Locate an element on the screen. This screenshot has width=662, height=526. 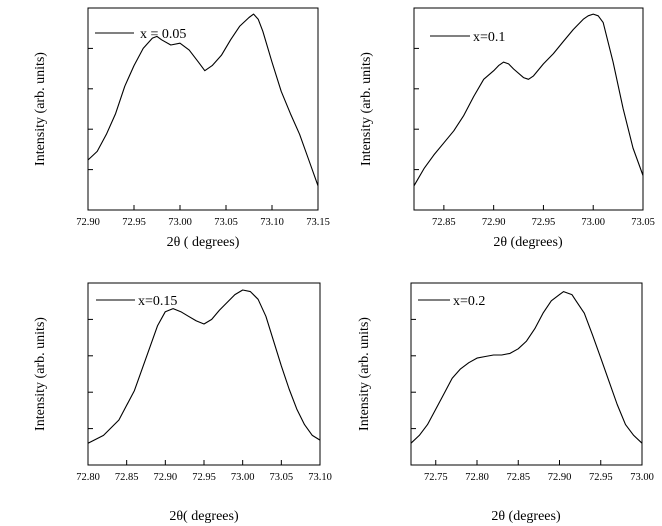
legend-label: x=0.15 is located at coordinates (157, 301).